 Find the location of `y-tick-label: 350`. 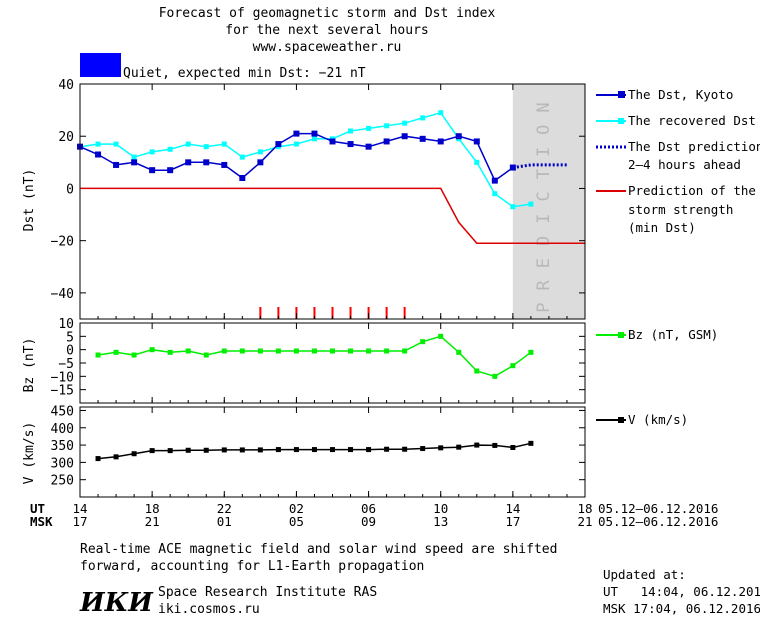

y-tick-label: 350 is located at coordinates (62, 446).